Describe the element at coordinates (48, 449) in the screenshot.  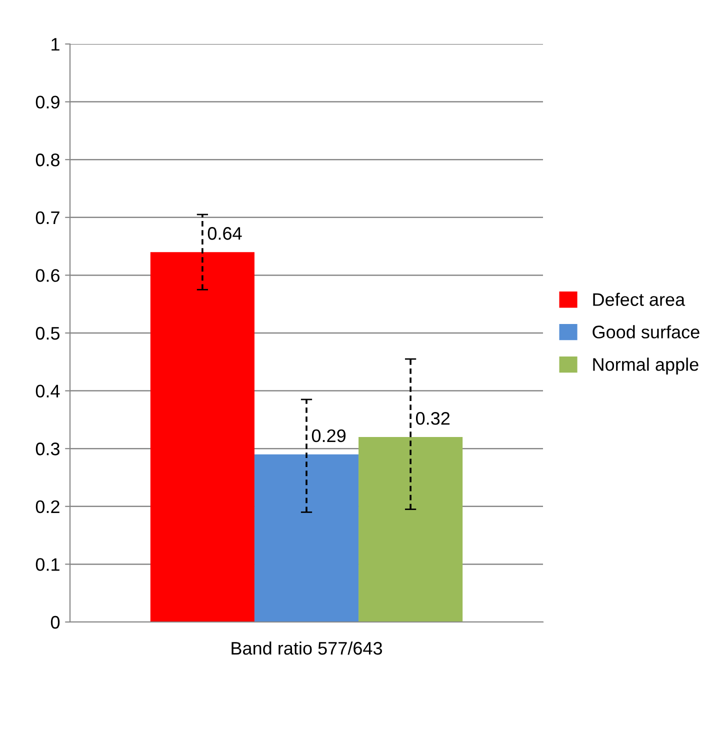
I see `y-tick-label: 0.3` at that location.